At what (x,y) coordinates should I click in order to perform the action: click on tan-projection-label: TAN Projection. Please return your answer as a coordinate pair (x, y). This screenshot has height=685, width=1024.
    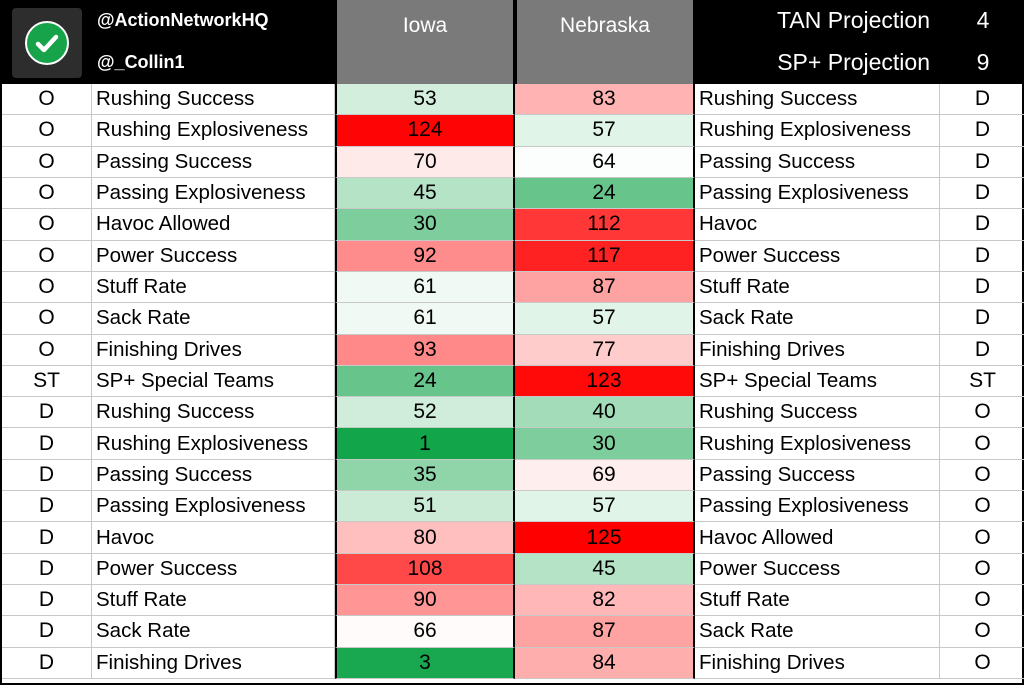
    Looking at the image, I should click on (817, 20).